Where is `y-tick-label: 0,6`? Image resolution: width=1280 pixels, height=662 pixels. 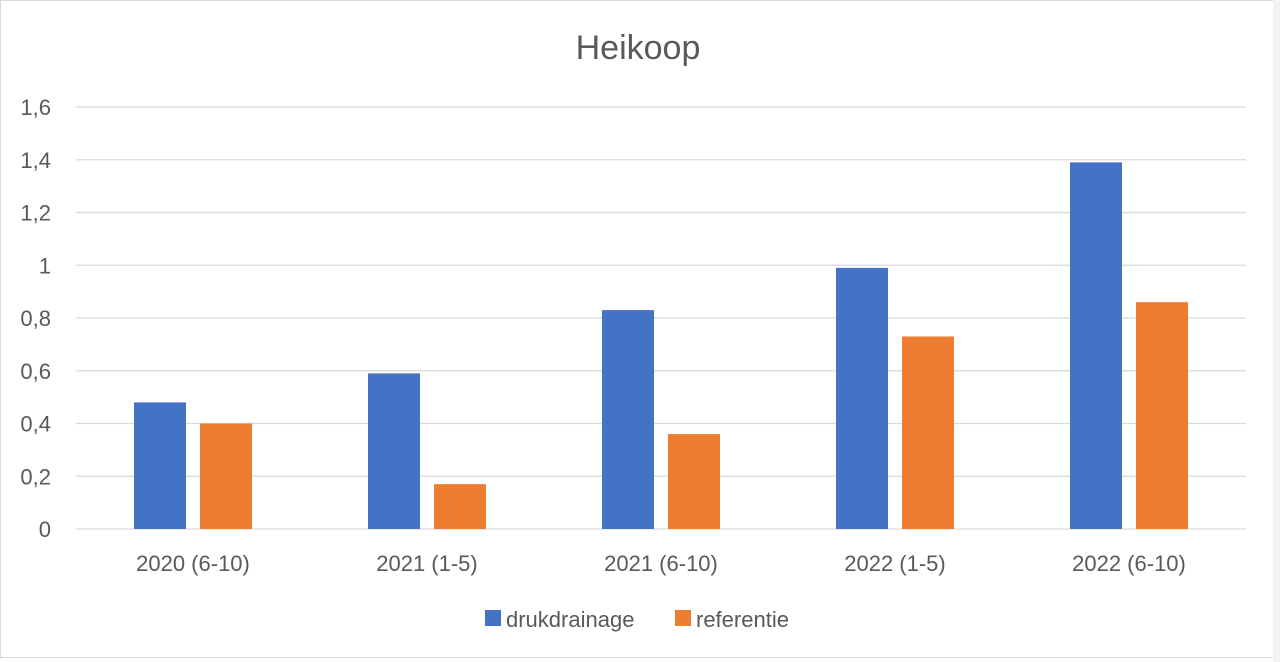 y-tick-label: 0,6 is located at coordinates (35, 371).